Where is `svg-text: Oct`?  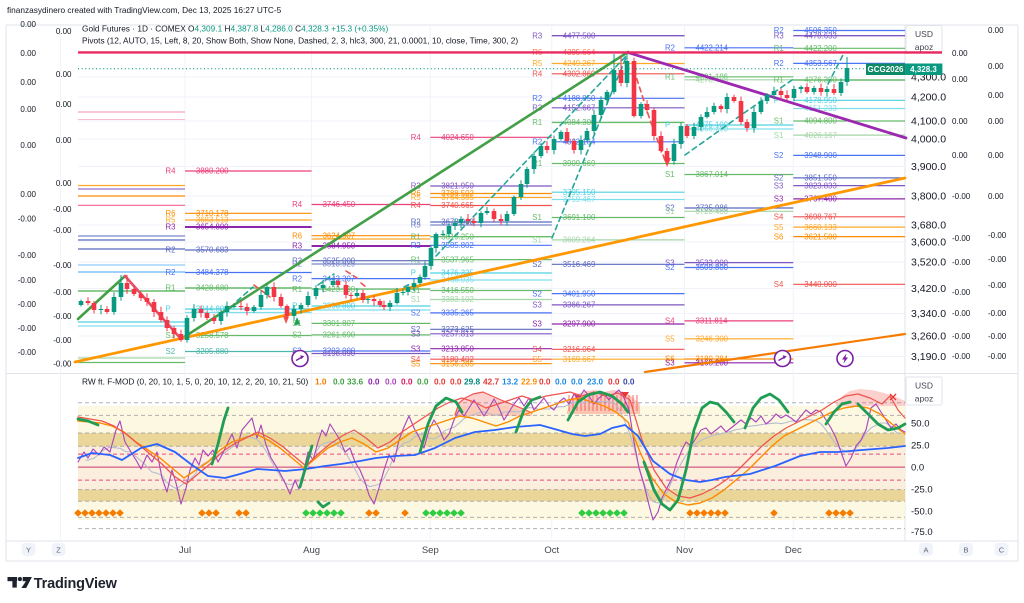 svg-text: Oct is located at coordinates (551, 550).